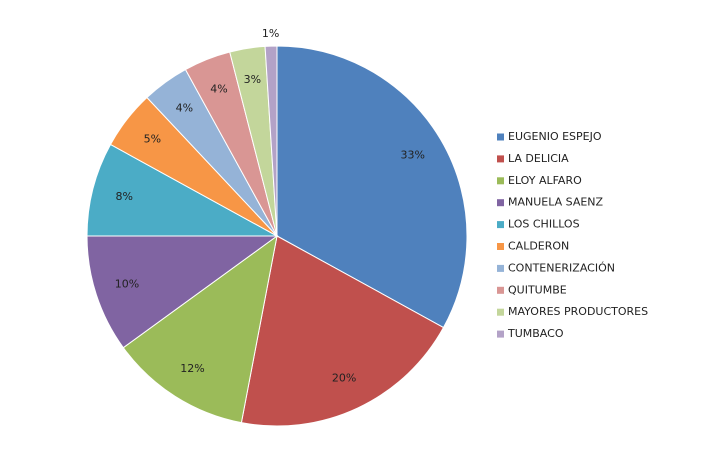 The width and height of the screenshot is (724, 471). Describe the element at coordinates (270, 33) in the screenshot. I see `data-label: 1%` at that location.